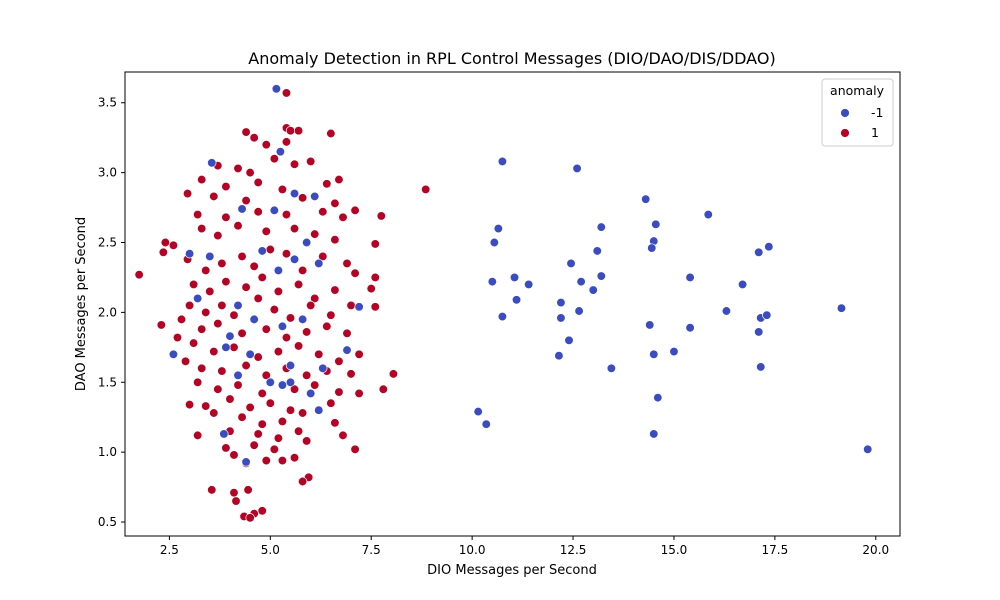 Image resolution: width=1000 pixels, height=600 pixels. What do you see at coordinates (573, 550) in the screenshot?
I see `x-tick-label: 12.5` at bounding box center [573, 550].